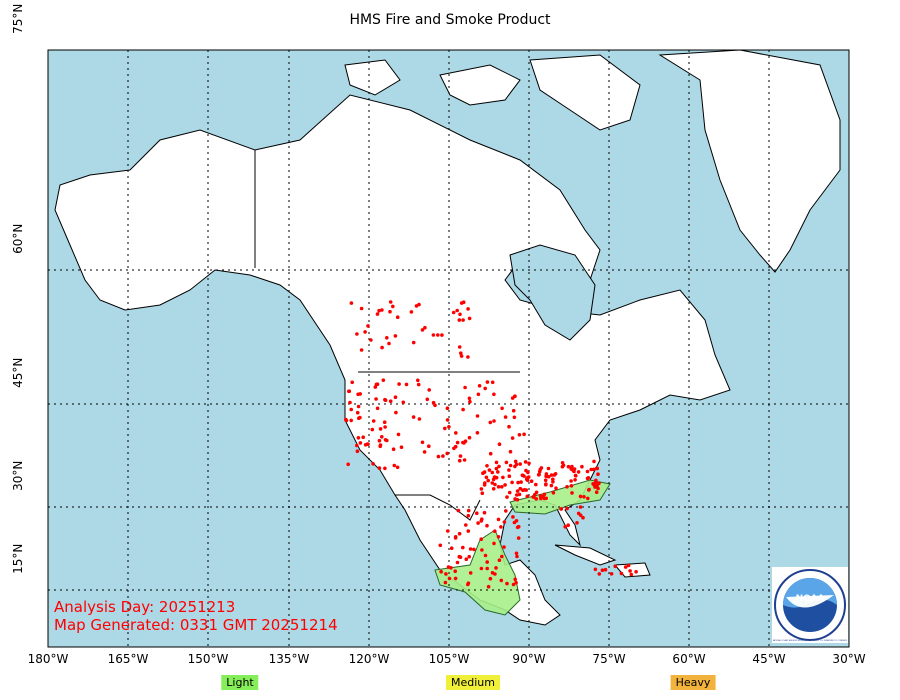 This screenshot has height=700, width=900. Describe the element at coordinates (473, 682) in the screenshot. I see `legend-item-medium: Medium` at that location.